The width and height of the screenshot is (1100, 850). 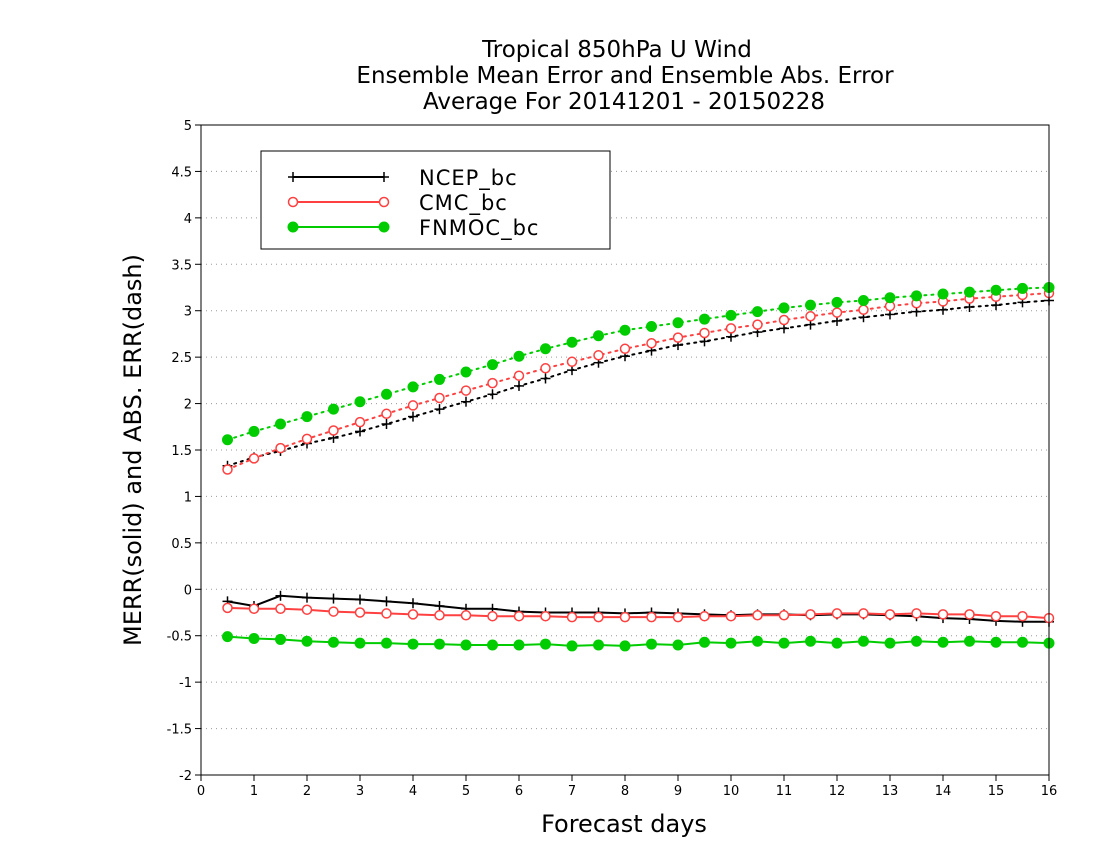 I want to click on legend-label-cmc-bc: CMC_bc, so click(x=463, y=203).